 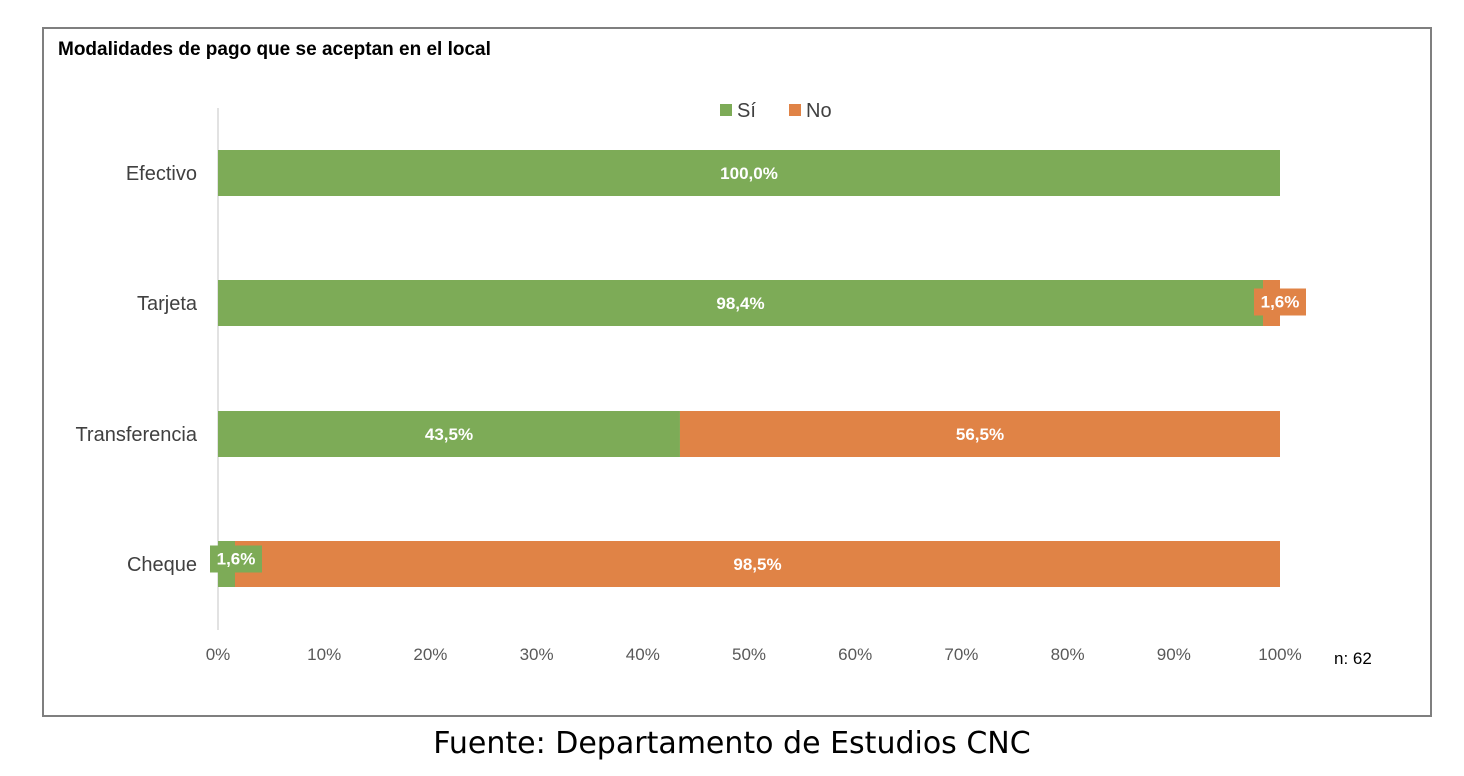 I want to click on data-label-si-efectivo: 100,0%, so click(x=749, y=173).